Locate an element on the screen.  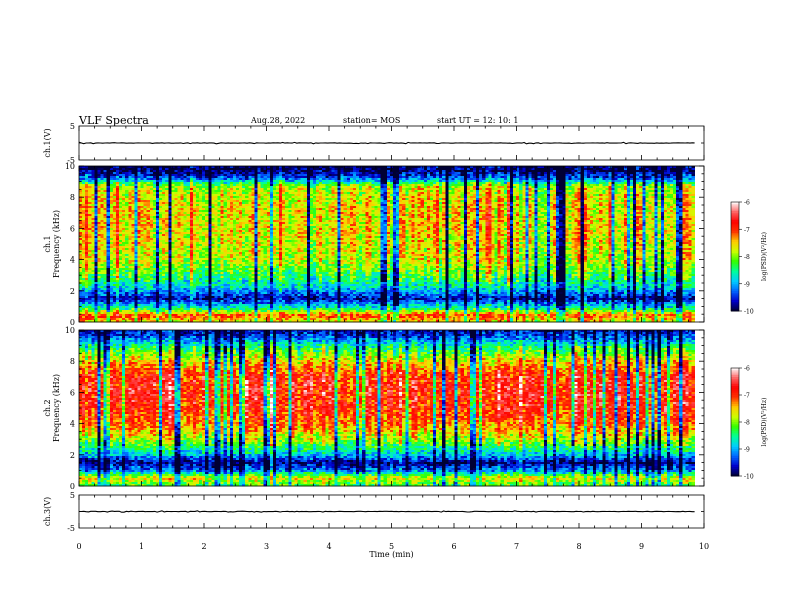
date-label: Aug.28, 2022 is located at coordinates (278, 120).